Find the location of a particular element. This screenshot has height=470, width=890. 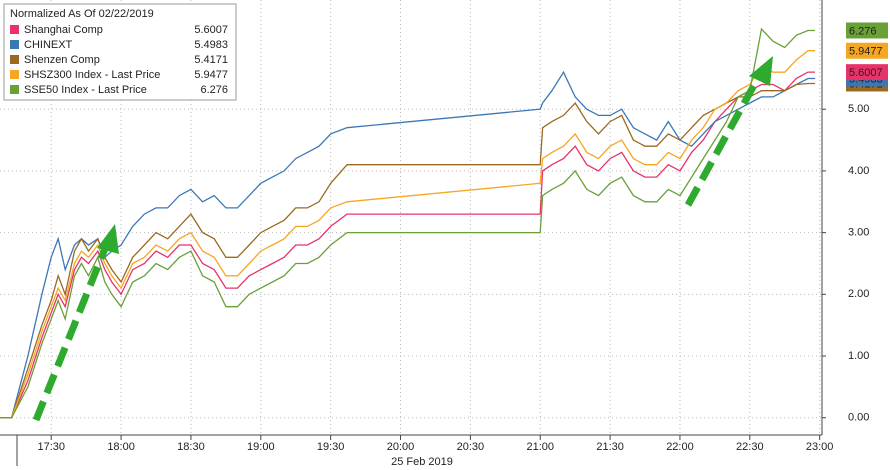

x-tick-label: 19:00 is located at coordinates (261, 447).